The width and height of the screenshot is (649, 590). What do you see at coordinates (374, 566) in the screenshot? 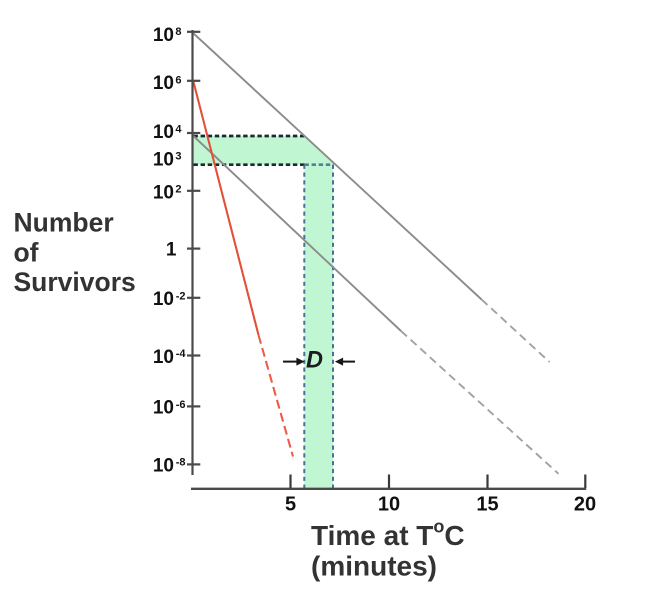
I see `svg-text: (minutes)` at bounding box center [374, 566].